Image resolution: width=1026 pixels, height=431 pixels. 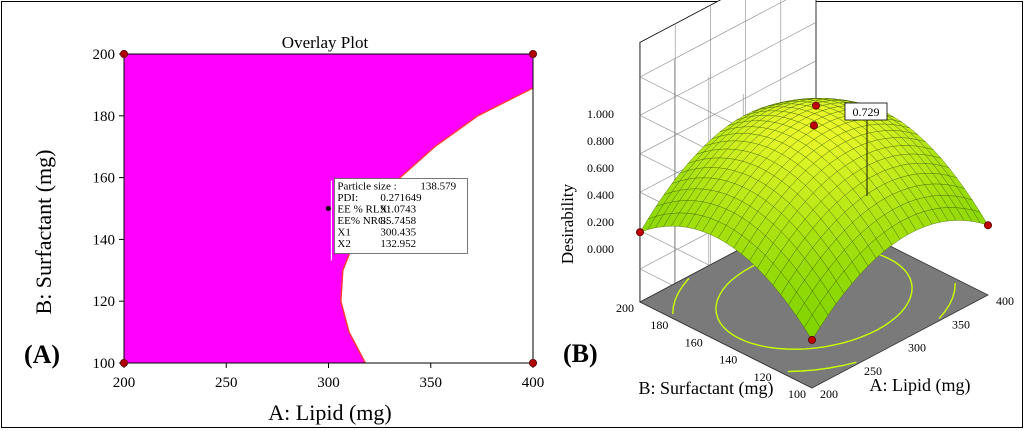 What do you see at coordinates (401, 198) in the screenshot?
I see `flag-line-value: 0.271649` at bounding box center [401, 198].